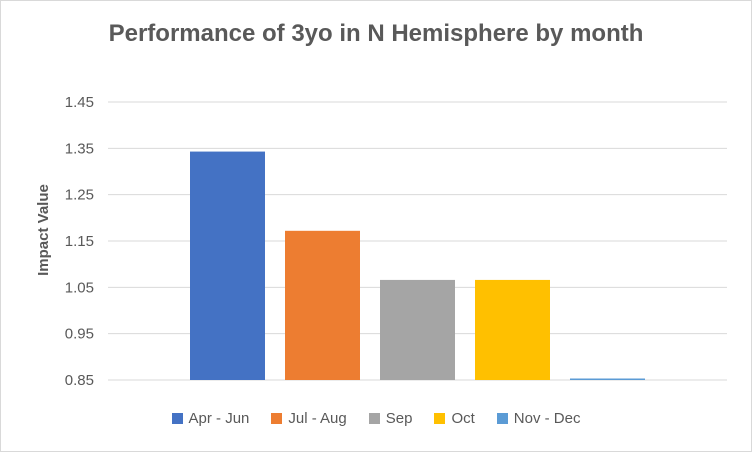  I want to click on legend-label: Jul - Aug, so click(317, 418).